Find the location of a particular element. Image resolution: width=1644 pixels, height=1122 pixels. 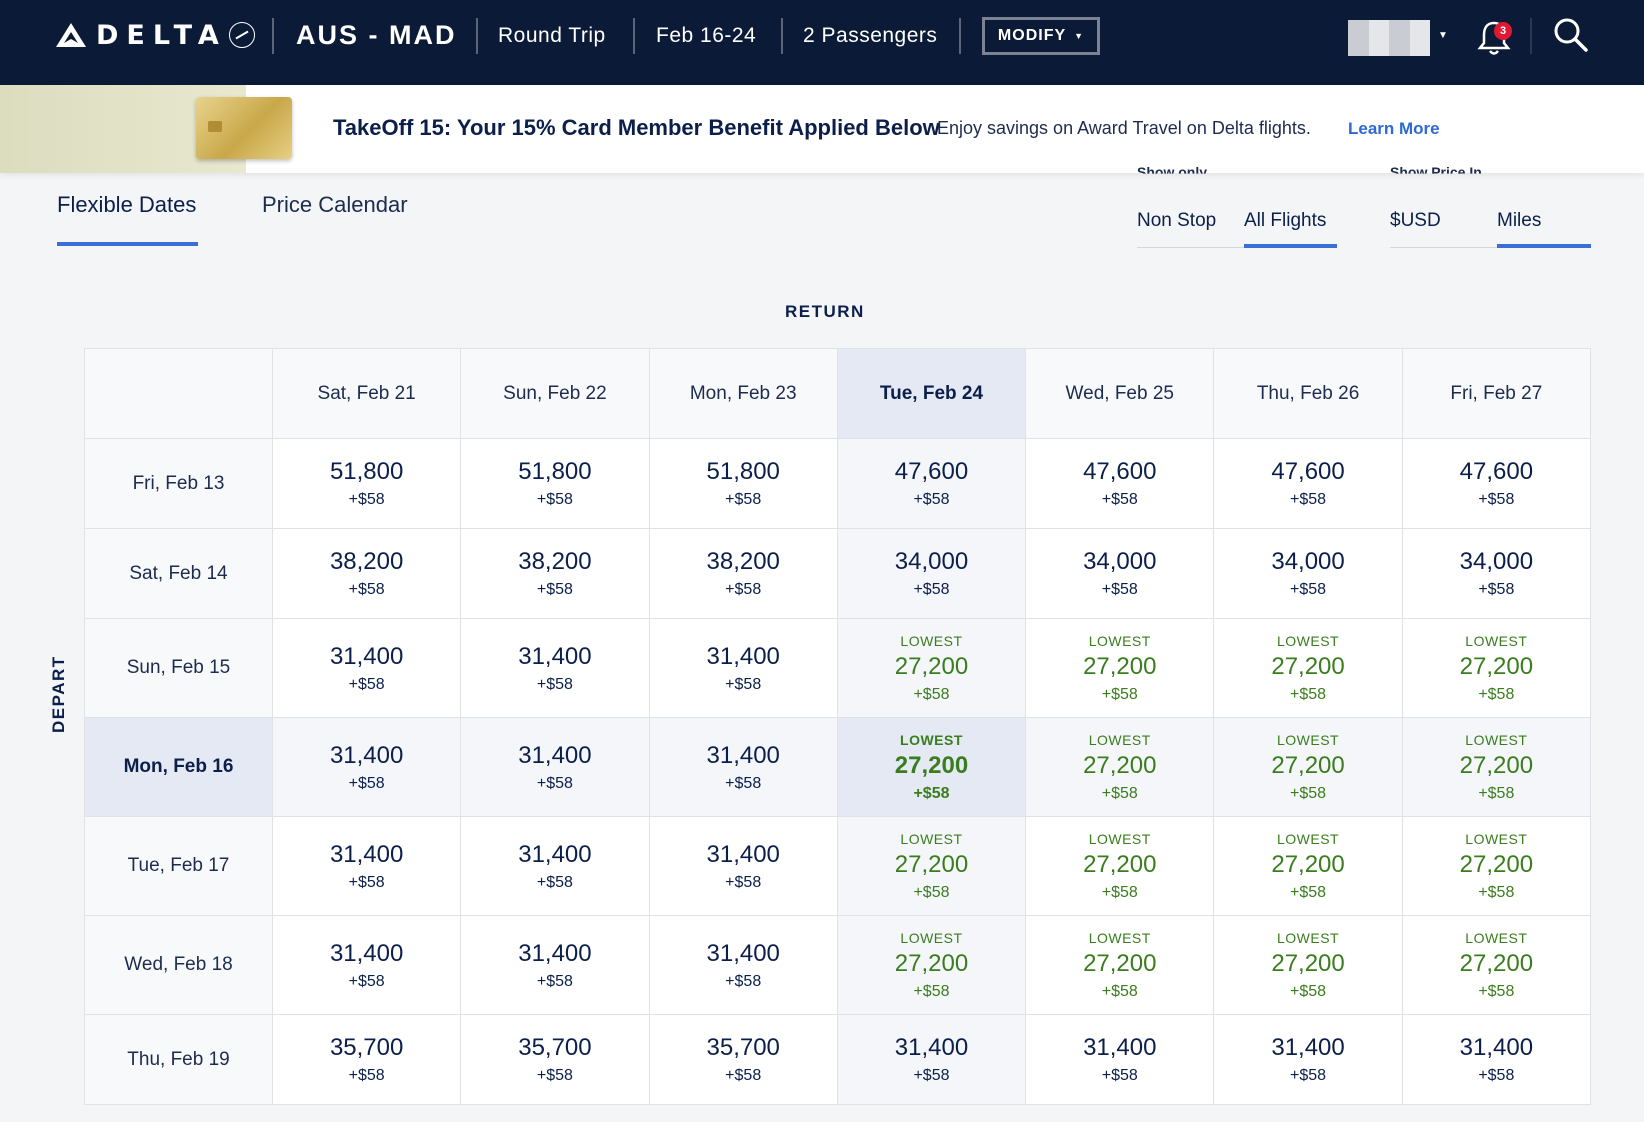

learn-more-link: Learn More is located at coordinates (1394, 128).